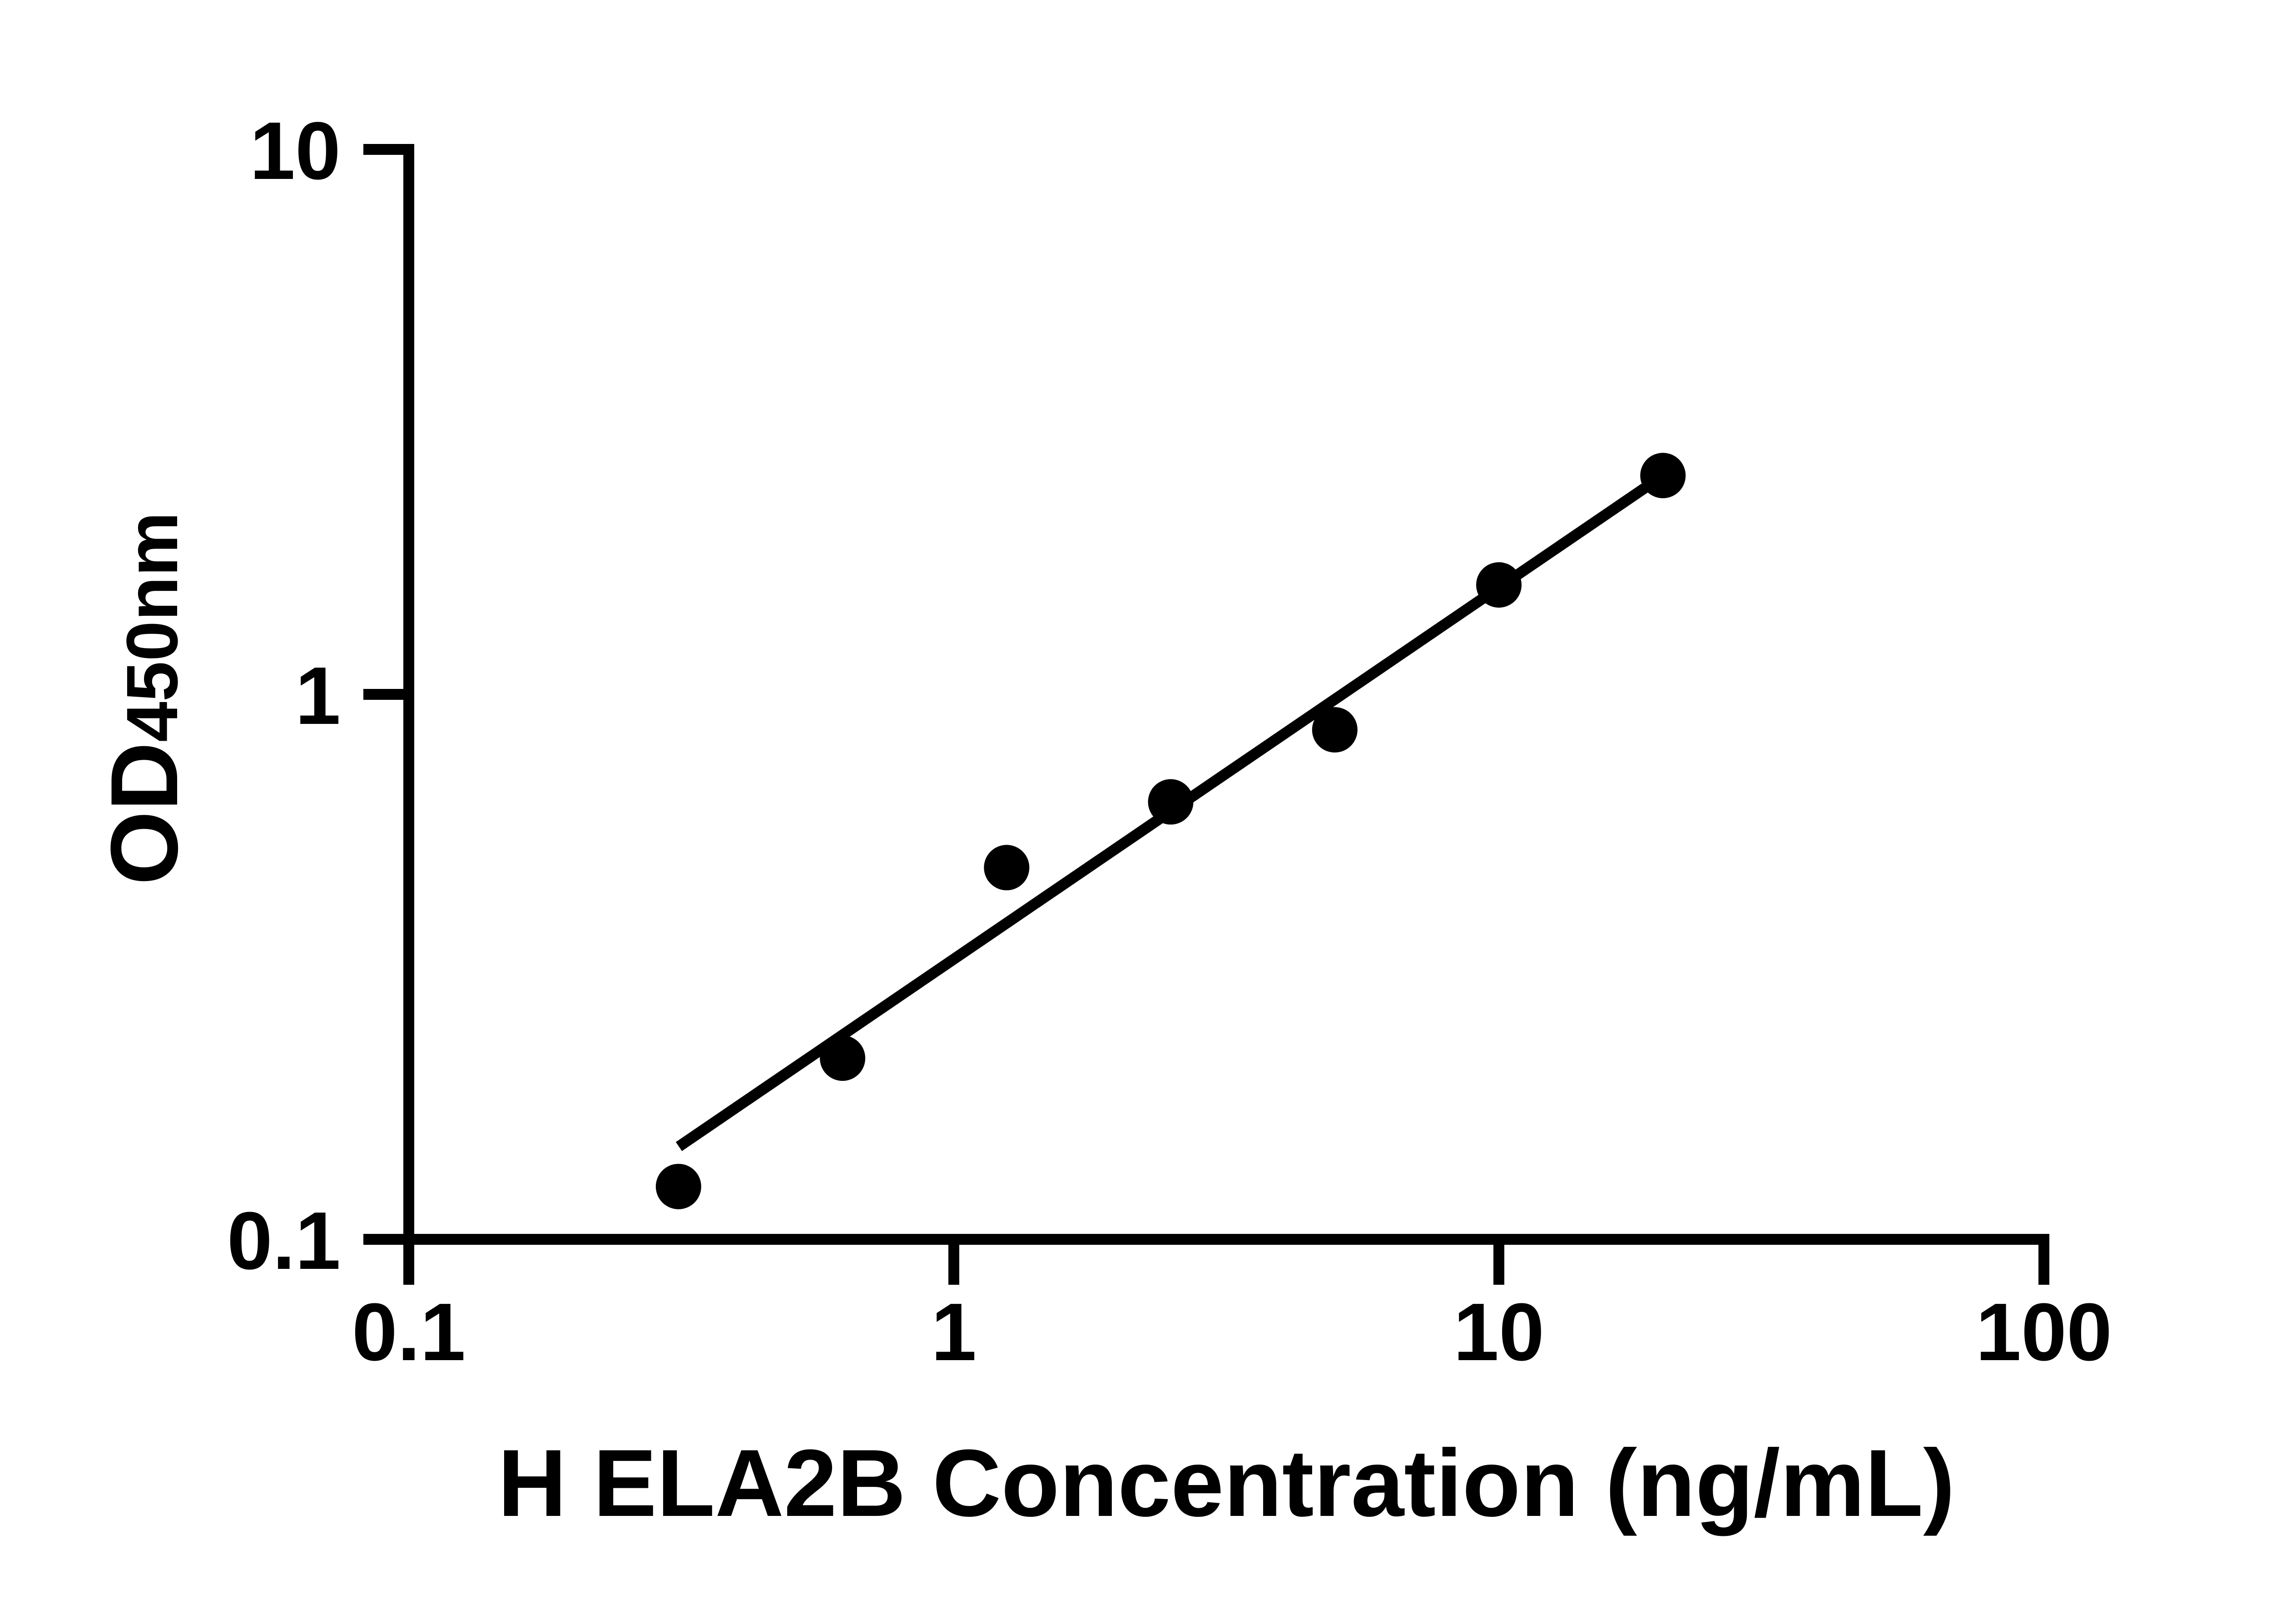 The width and height of the screenshot is (2271, 1624). What do you see at coordinates (1232, 1308) in the screenshot?
I see `x-axis-ticks: 0.1 1 10 100` at bounding box center [1232, 1308].